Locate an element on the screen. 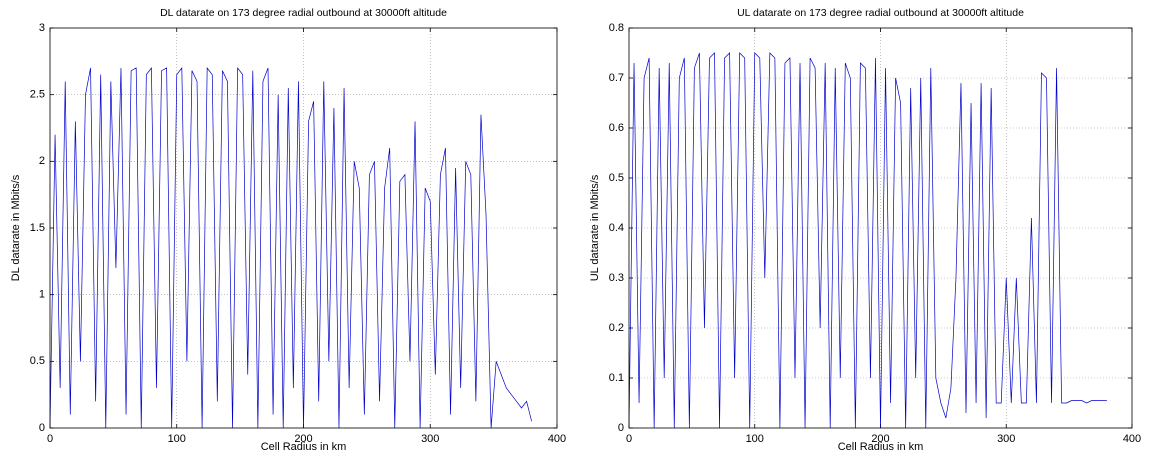 This screenshot has width=1154, height=464. y-tick-label: 1.5 is located at coordinates (37, 228).